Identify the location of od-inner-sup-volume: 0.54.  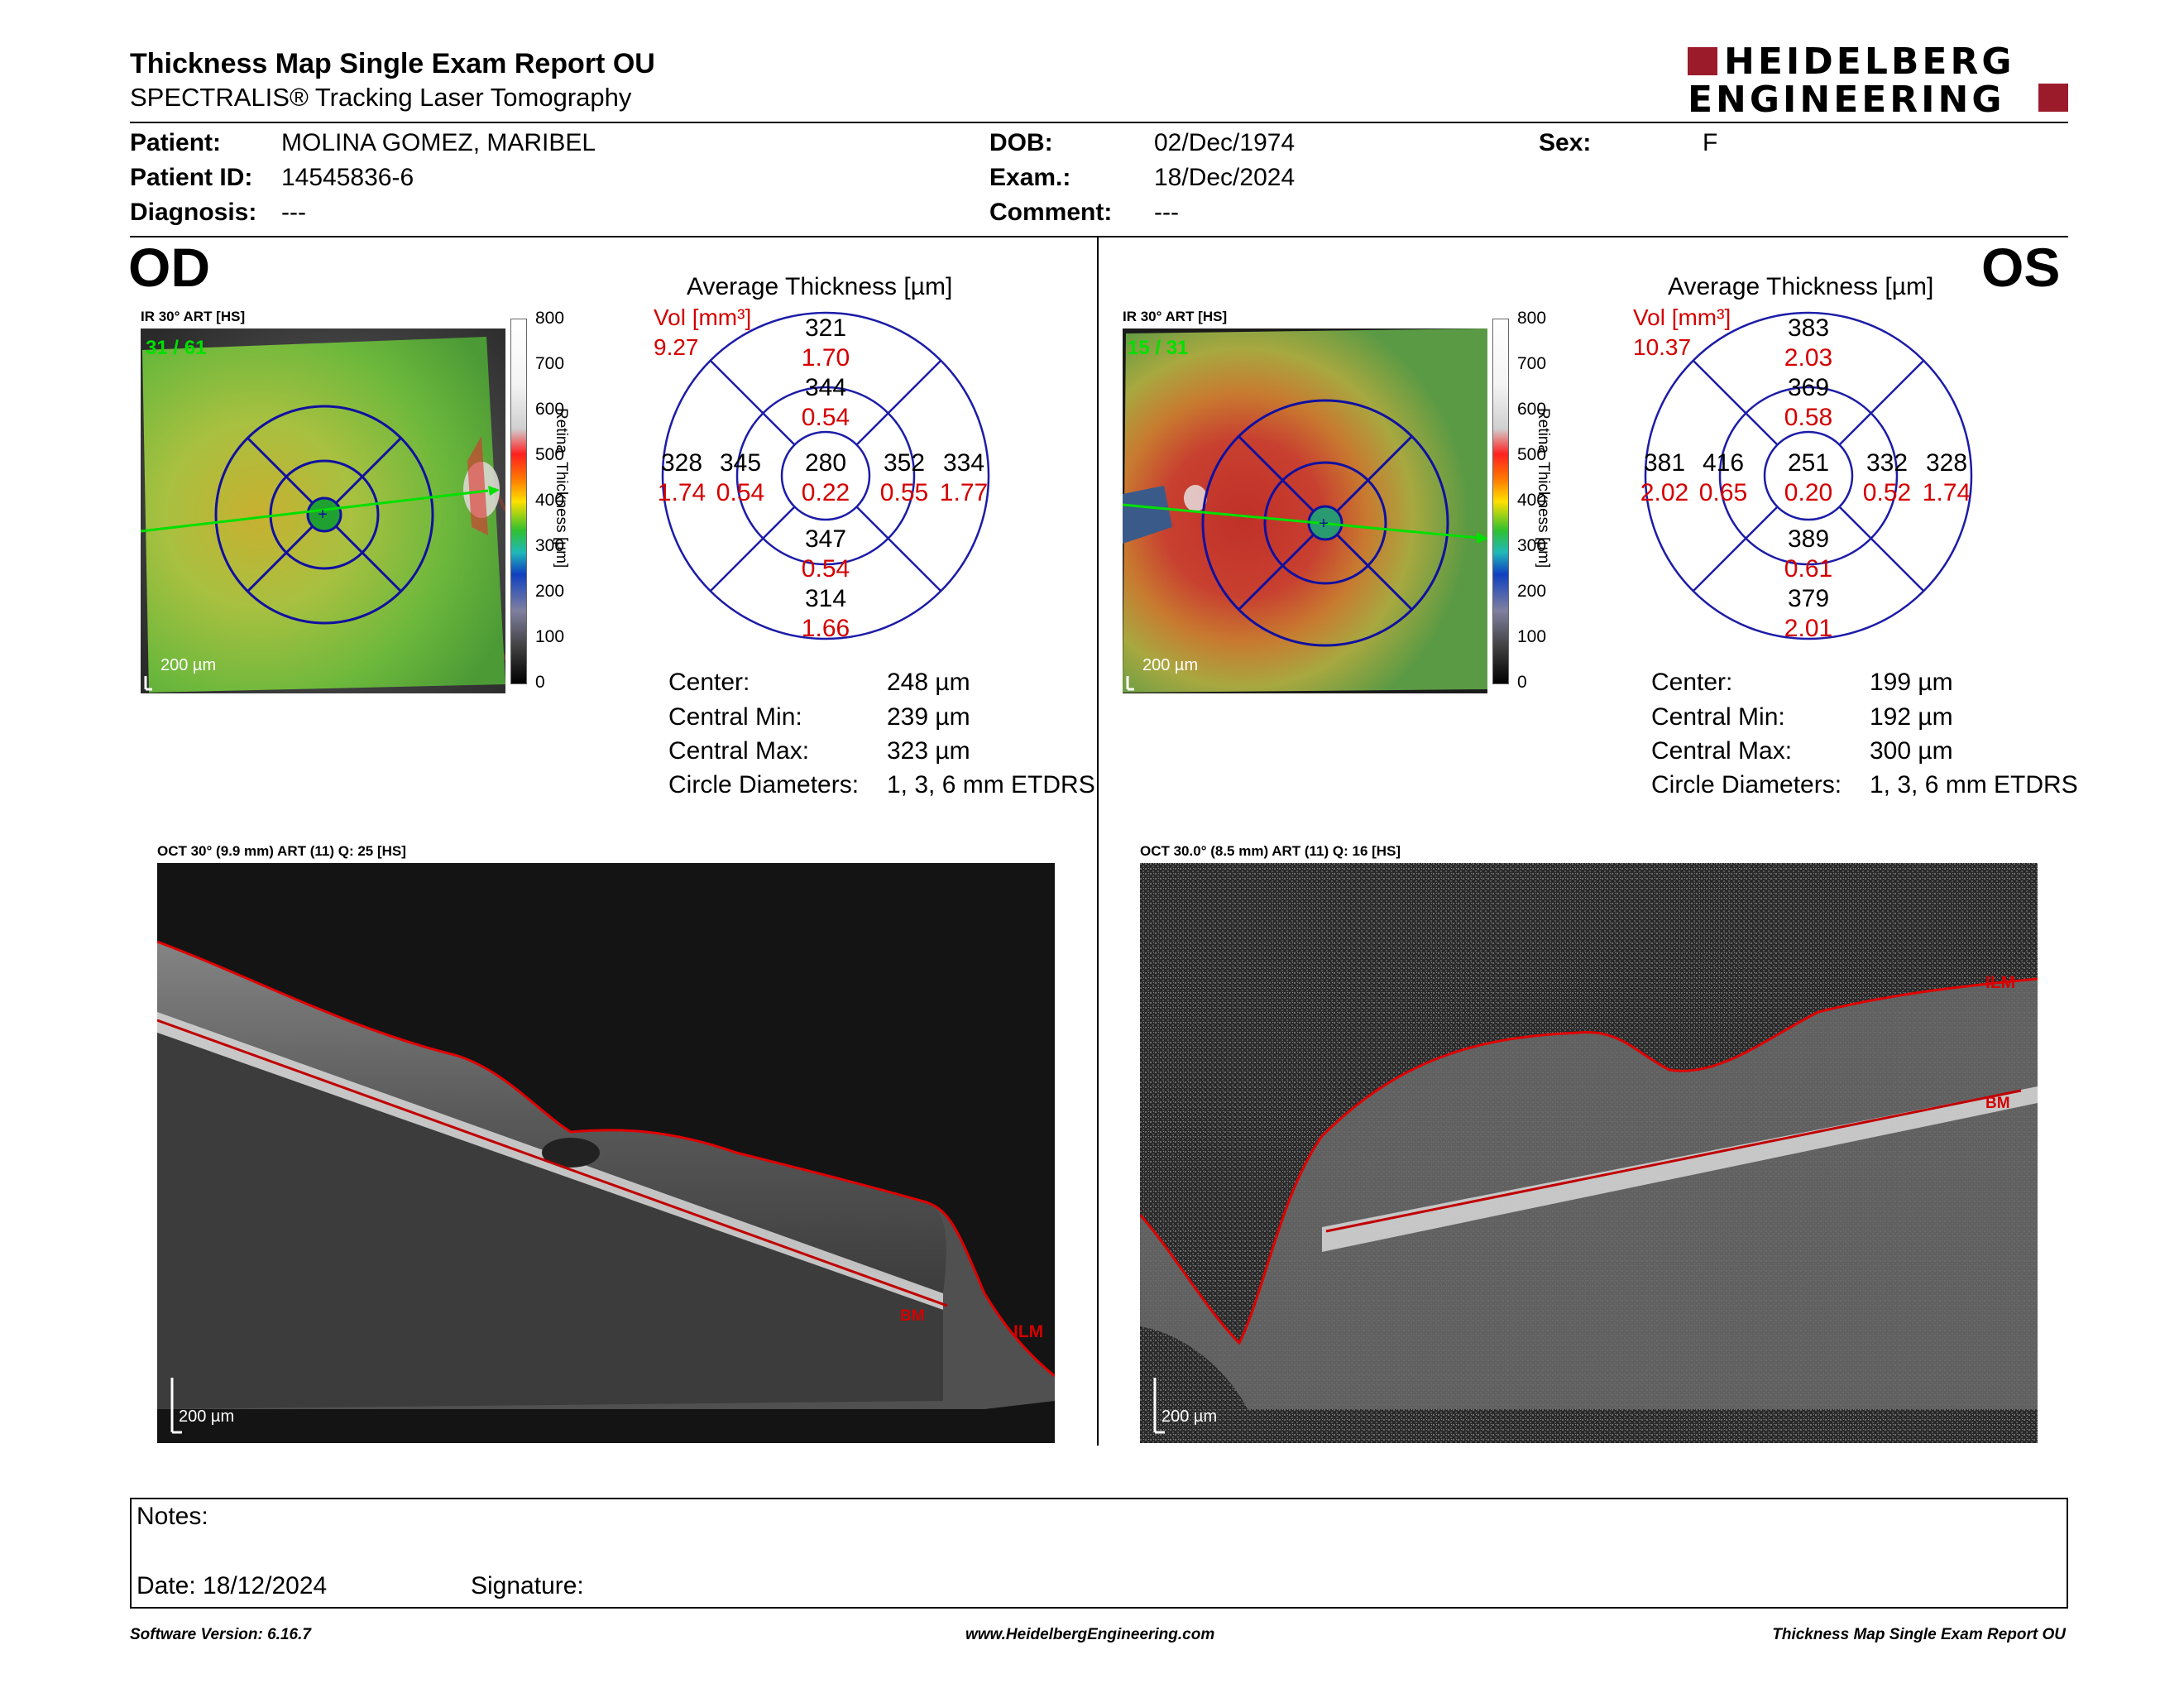
(825, 417).